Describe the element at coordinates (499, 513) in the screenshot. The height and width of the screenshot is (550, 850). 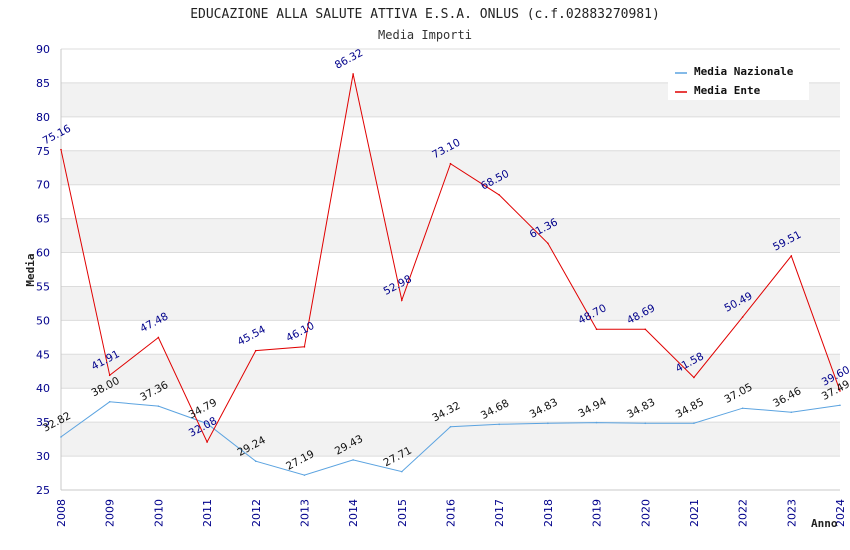
I see `x-tick-label: 2017` at that location.